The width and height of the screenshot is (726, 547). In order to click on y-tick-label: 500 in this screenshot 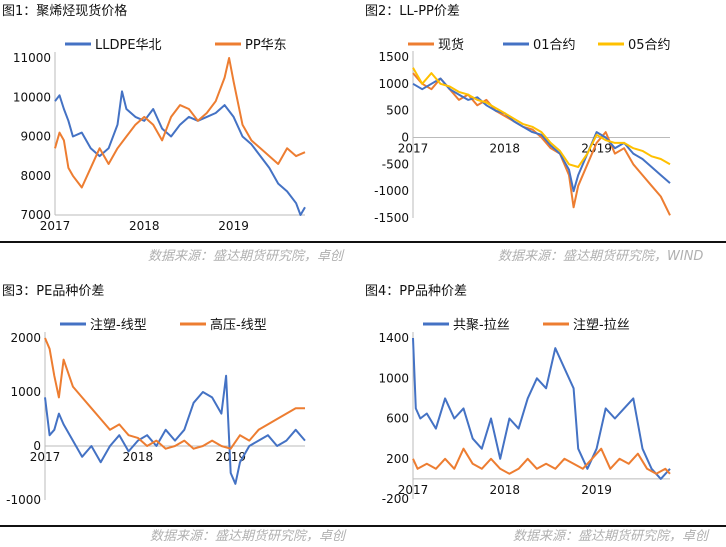, I will do `click(397, 111)`.